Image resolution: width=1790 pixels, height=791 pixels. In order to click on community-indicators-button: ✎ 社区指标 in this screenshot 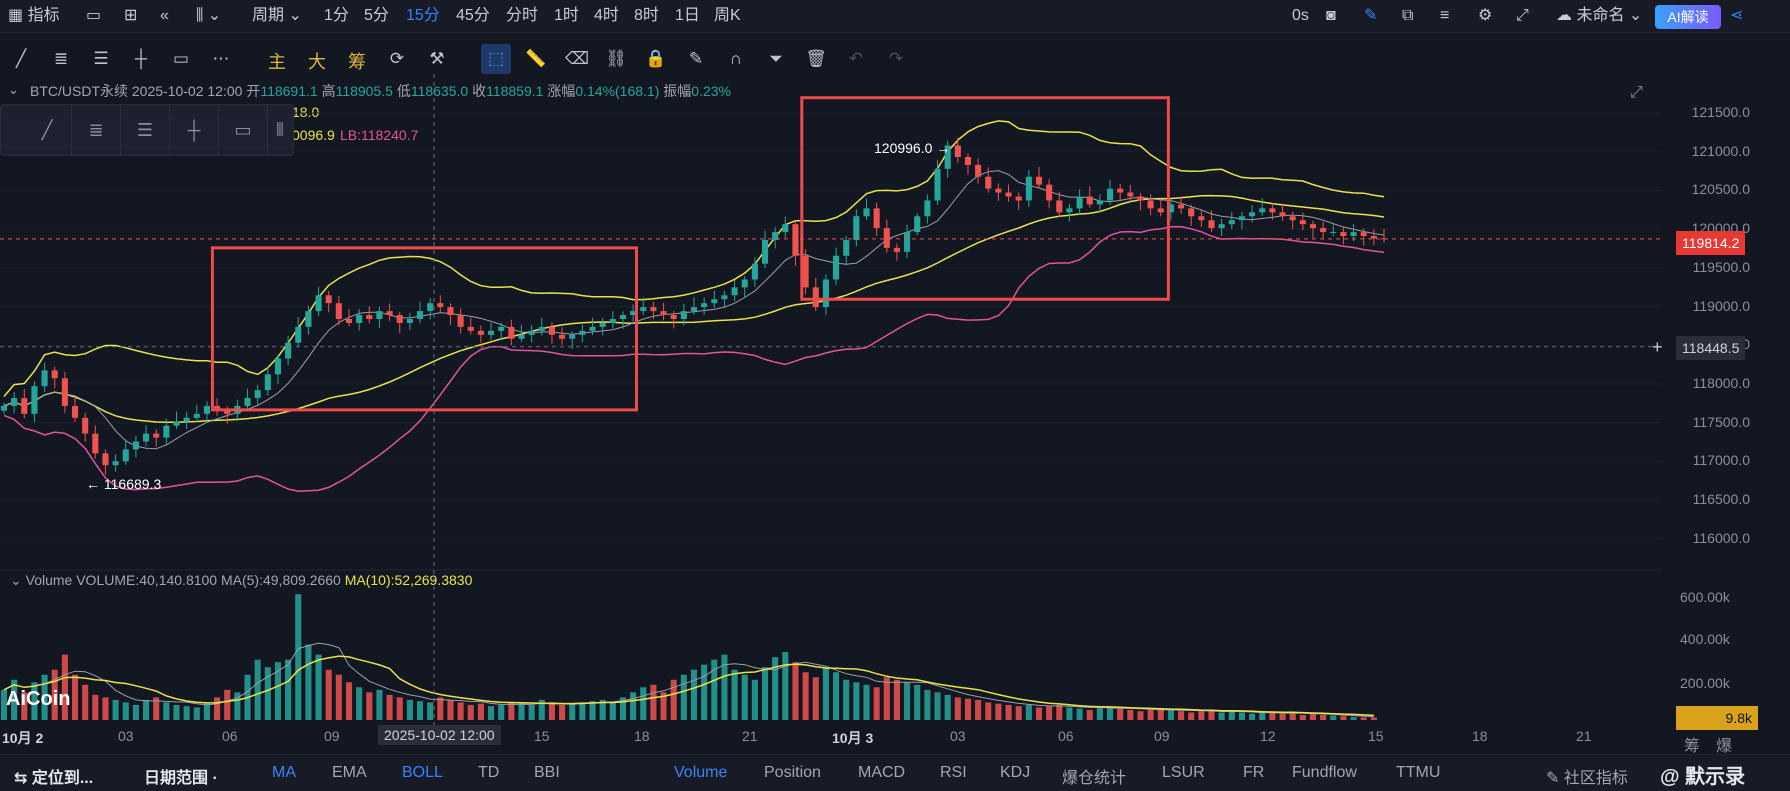, I will do `click(1587, 776)`.